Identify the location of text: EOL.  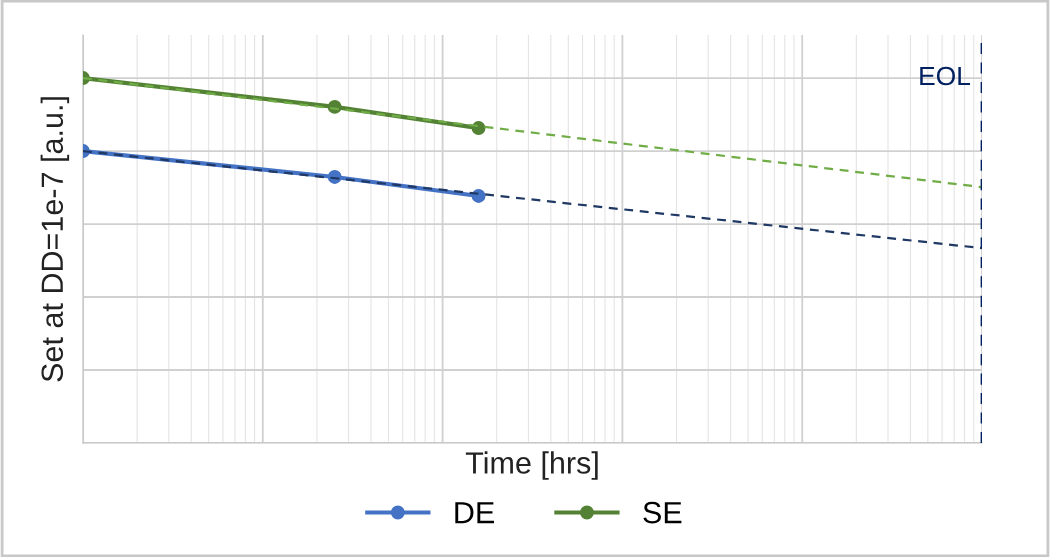
(945, 76).